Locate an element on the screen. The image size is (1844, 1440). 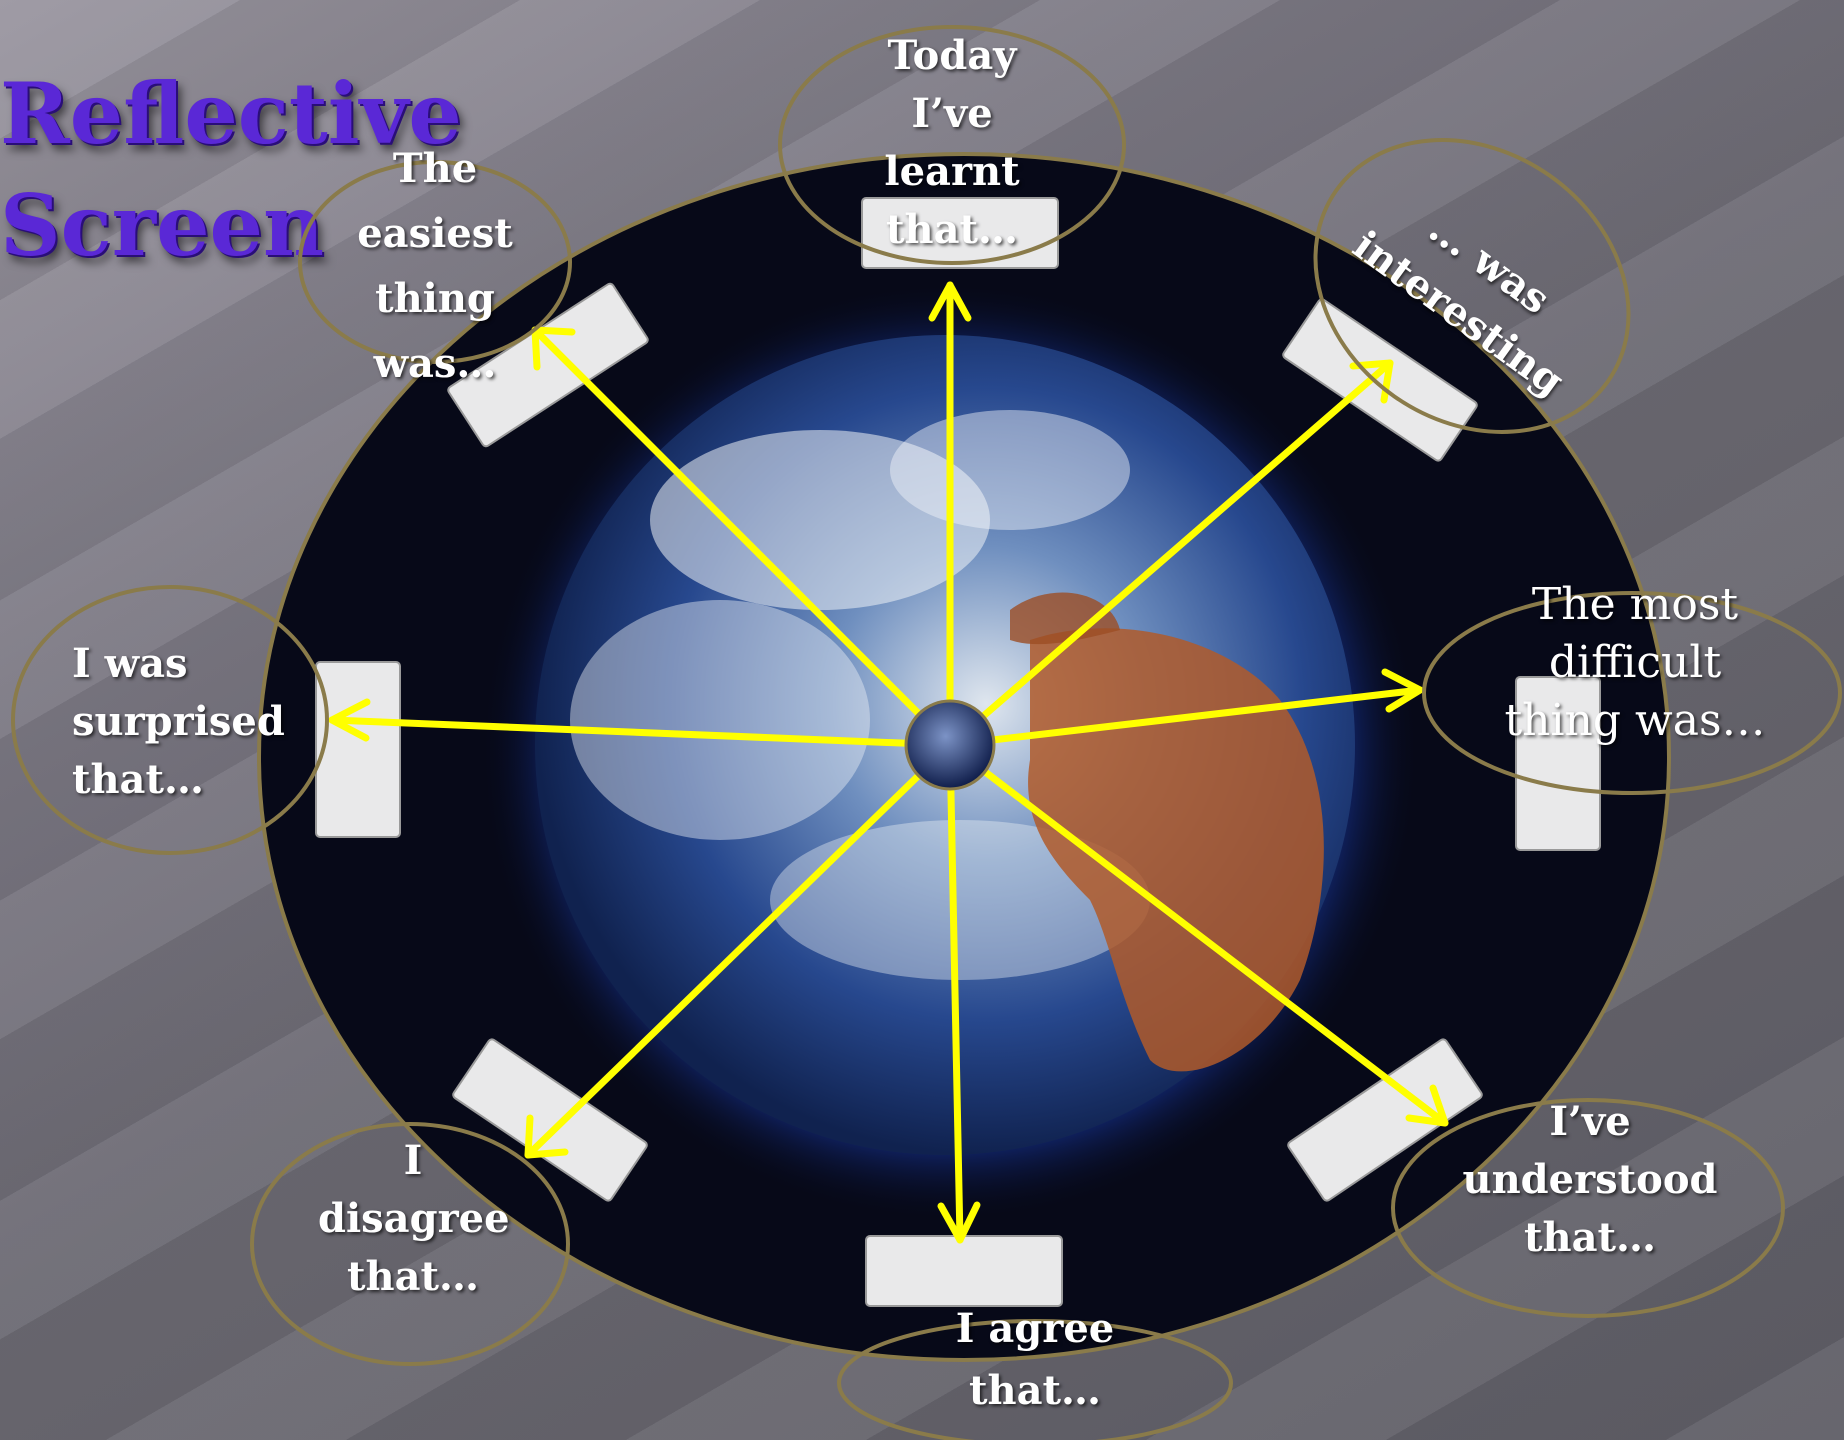
bubble-today-learnt is located at coordinates (952, 145).